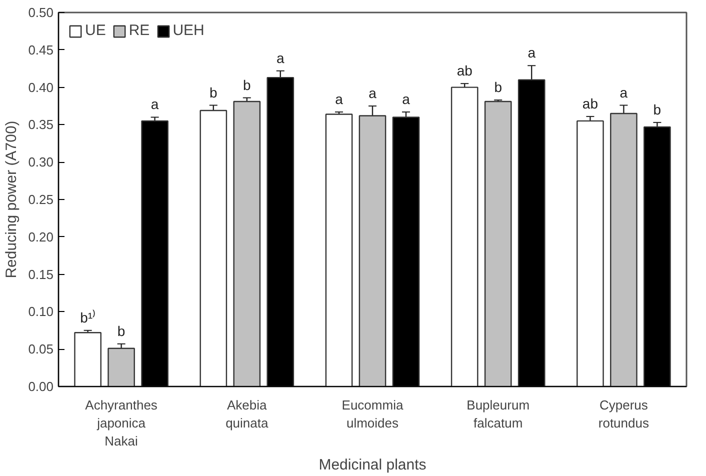 Image resolution: width=706 pixels, height=476 pixels. Describe the element at coordinates (41, 124) in the screenshot. I see `y-tick-label: 0.35` at that location.